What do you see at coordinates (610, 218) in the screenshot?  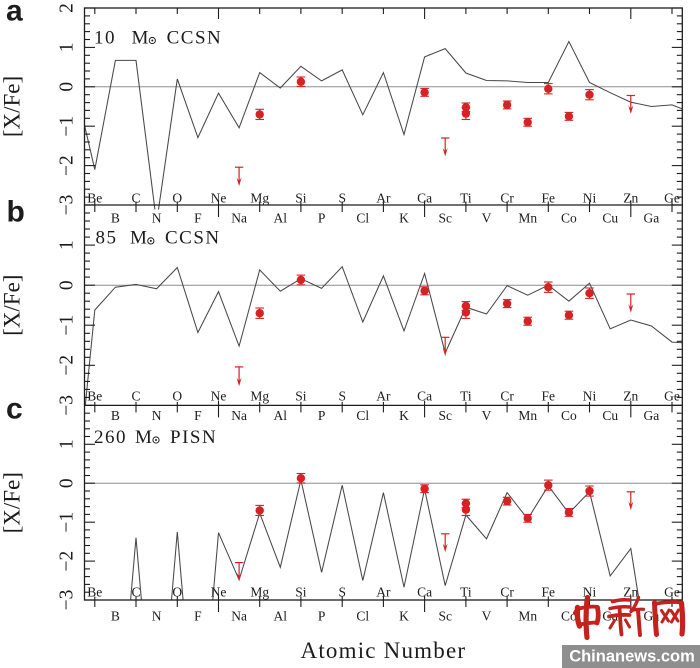 I see `svg-text: Cu` at bounding box center [610, 218].